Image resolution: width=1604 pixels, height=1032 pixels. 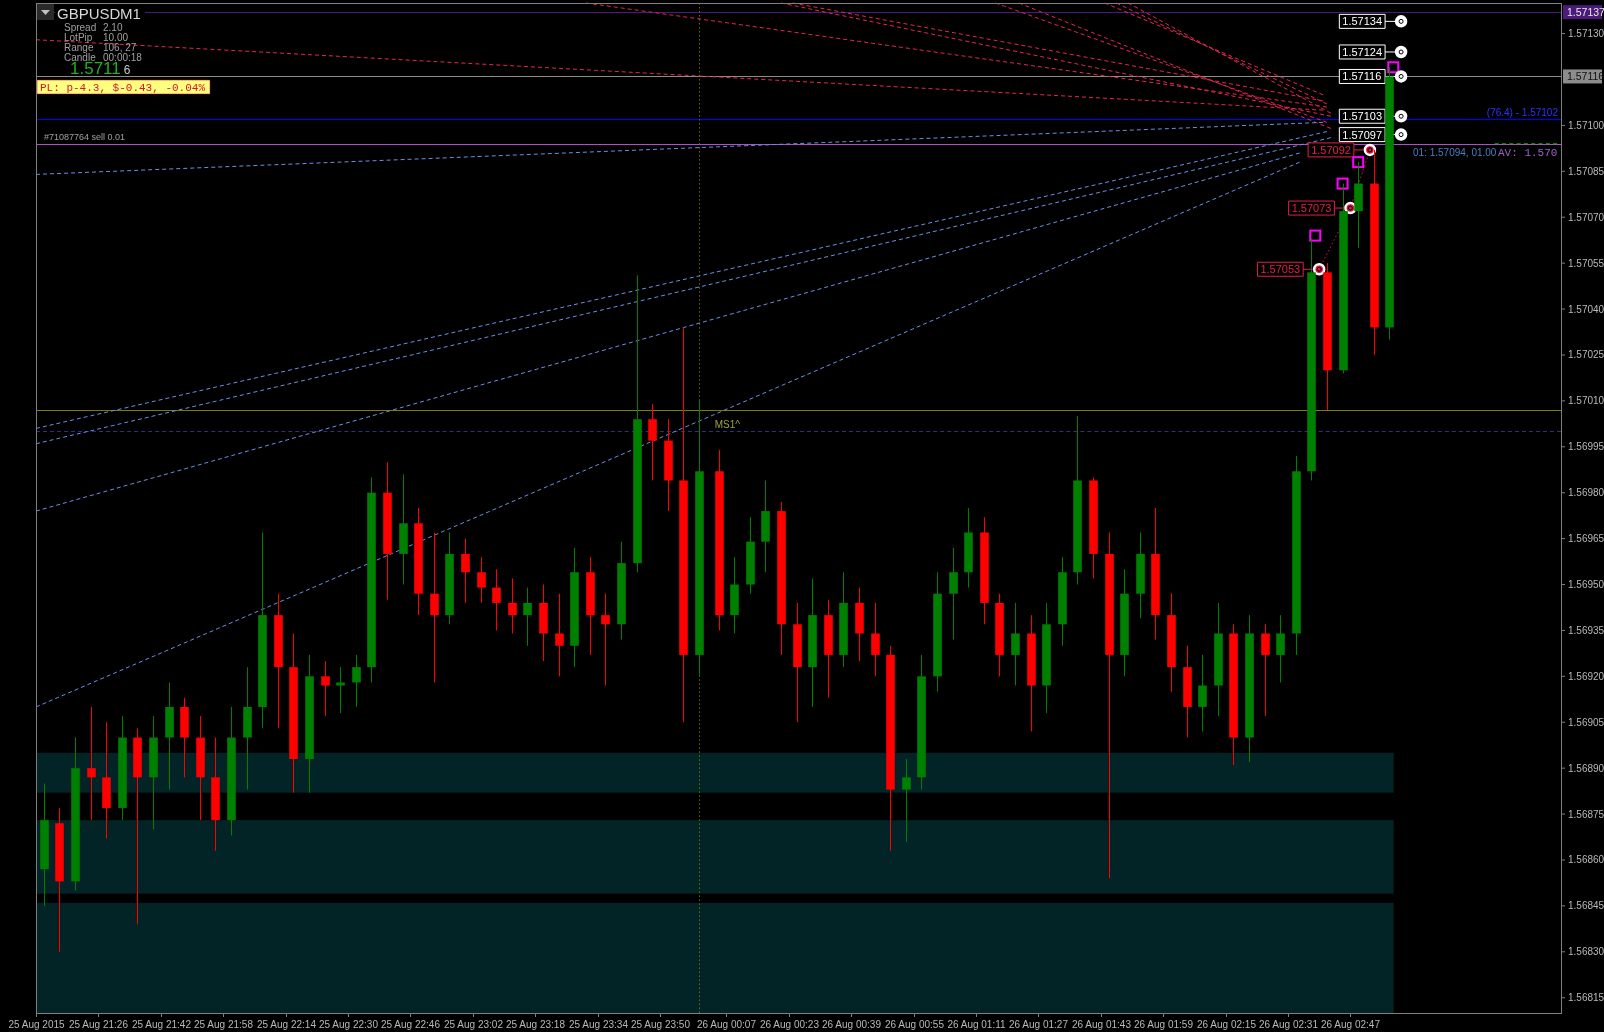 What do you see at coordinates (1586, 630) in the screenshot?
I see `y-tick-label: 1.56935` at bounding box center [1586, 630].